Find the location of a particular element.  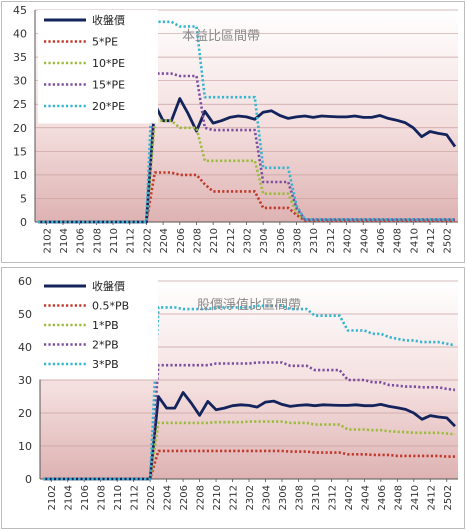

chart-title: 股價淨值比區間帶 is located at coordinates (249, 305).